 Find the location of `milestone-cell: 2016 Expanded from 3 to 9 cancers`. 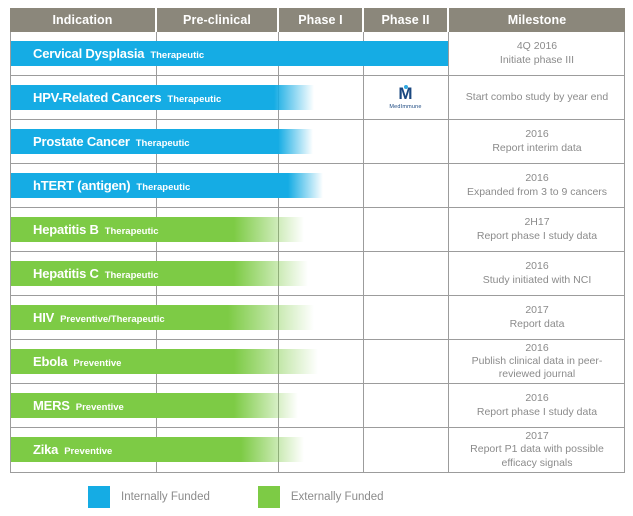

milestone-cell: 2016 Expanded from 3 to 9 cancers is located at coordinates (537, 185).